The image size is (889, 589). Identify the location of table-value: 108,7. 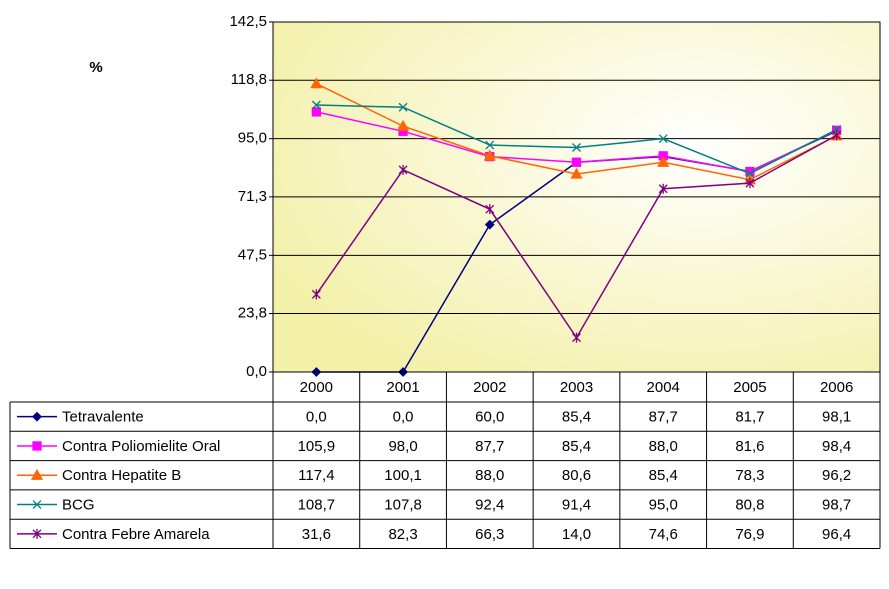
(317, 505).